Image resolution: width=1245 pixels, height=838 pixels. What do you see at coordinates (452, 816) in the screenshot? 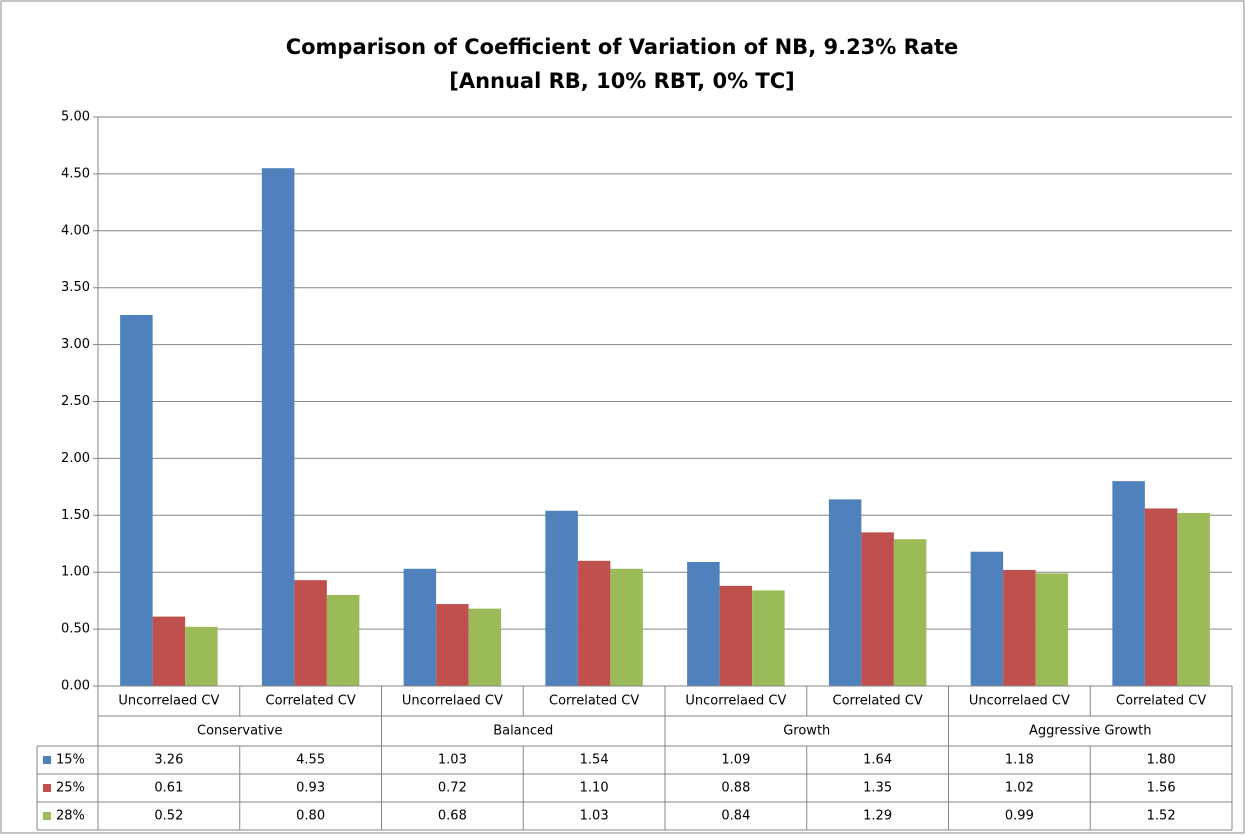
I see `table-value: 0.68` at bounding box center [452, 816].